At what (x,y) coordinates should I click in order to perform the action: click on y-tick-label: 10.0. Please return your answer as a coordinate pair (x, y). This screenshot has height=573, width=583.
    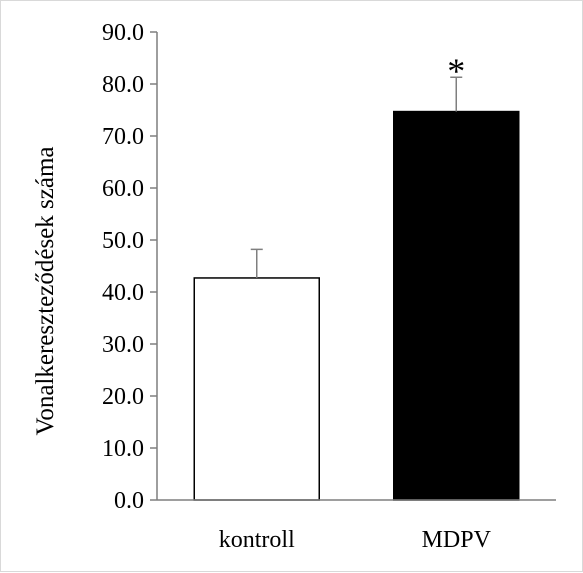
    Looking at the image, I should click on (123, 449).